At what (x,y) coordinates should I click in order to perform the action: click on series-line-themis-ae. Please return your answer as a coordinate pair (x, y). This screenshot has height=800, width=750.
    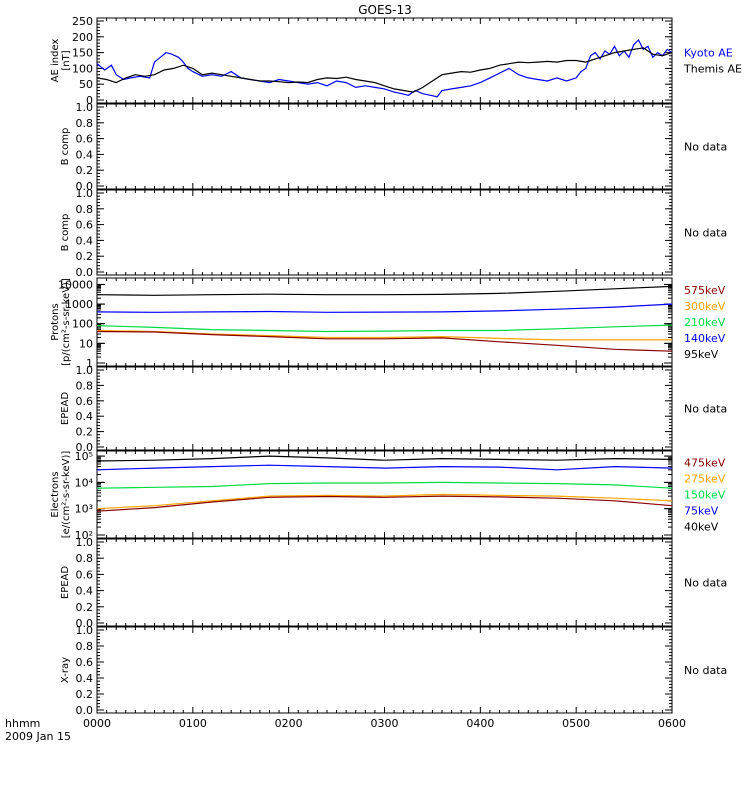
    Looking at the image, I should click on (384, 70).